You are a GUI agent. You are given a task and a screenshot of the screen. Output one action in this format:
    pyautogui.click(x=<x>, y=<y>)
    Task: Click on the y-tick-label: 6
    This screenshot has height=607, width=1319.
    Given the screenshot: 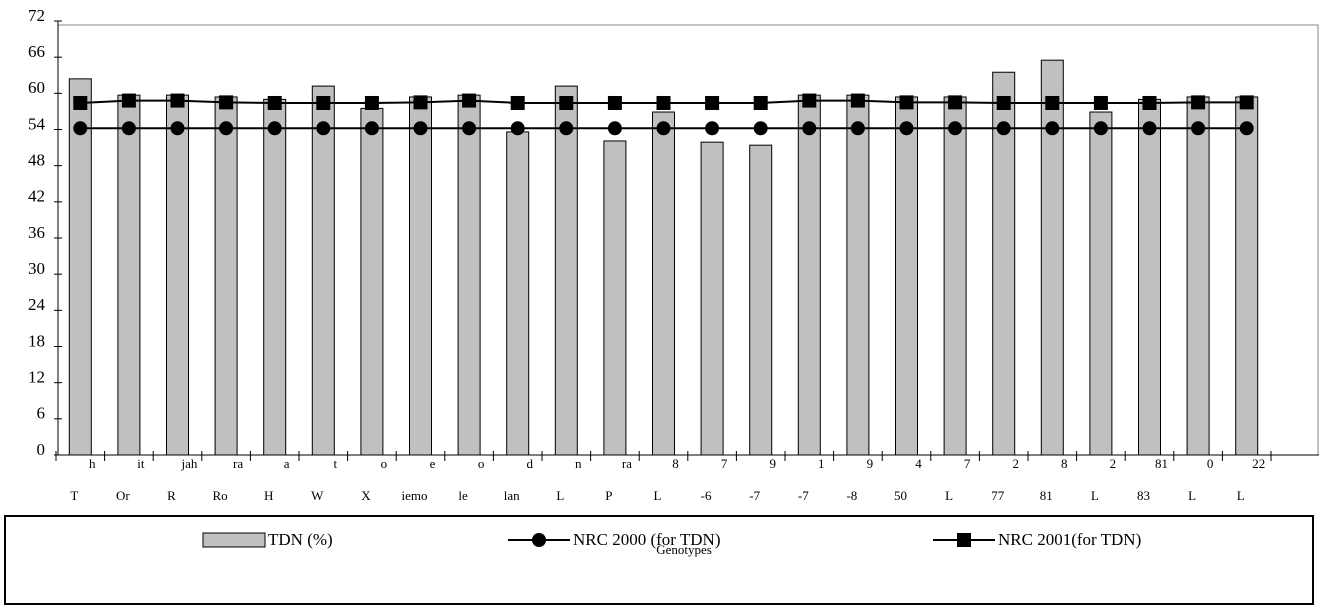 What is the action you would take?
    pyautogui.click(x=41, y=413)
    